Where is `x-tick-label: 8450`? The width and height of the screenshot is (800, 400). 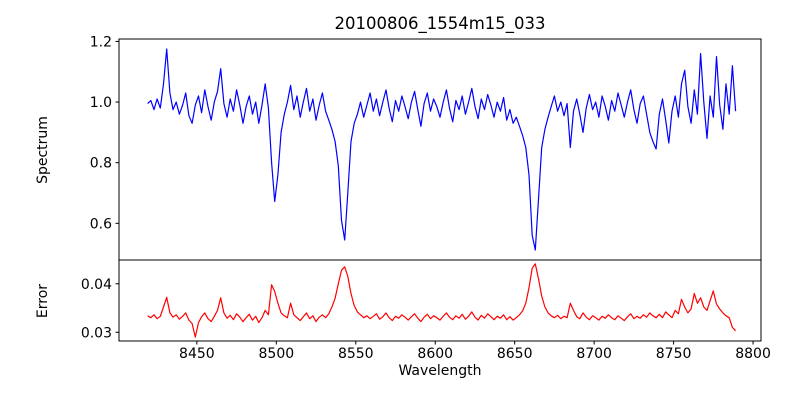 x-tick-label: 8450 is located at coordinates (197, 354).